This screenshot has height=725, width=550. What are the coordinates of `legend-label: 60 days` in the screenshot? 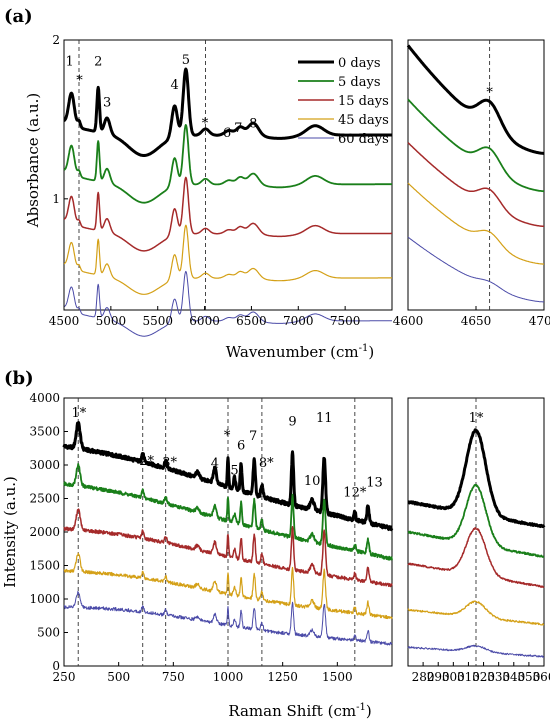 It's located at (363, 139).